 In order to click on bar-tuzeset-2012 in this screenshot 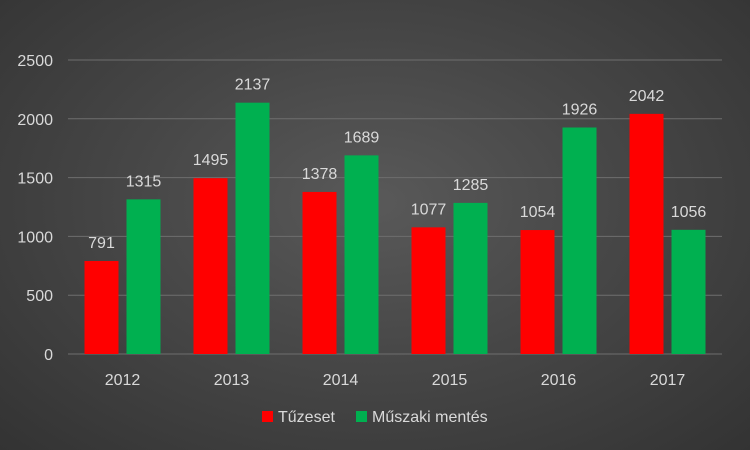, I will do `click(101, 307)`.